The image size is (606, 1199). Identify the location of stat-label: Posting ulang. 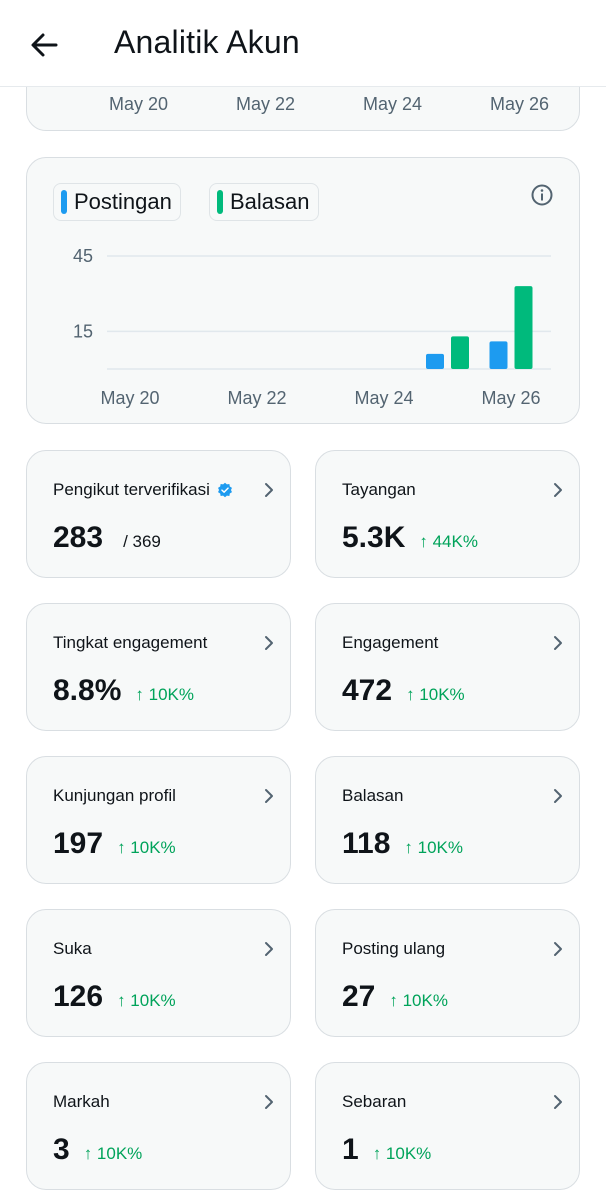
(393, 949).